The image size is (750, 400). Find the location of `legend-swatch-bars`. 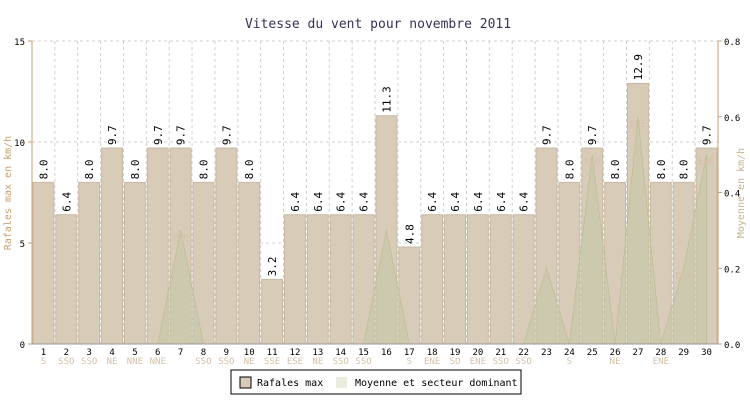

legend-swatch-bars is located at coordinates (245, 382).